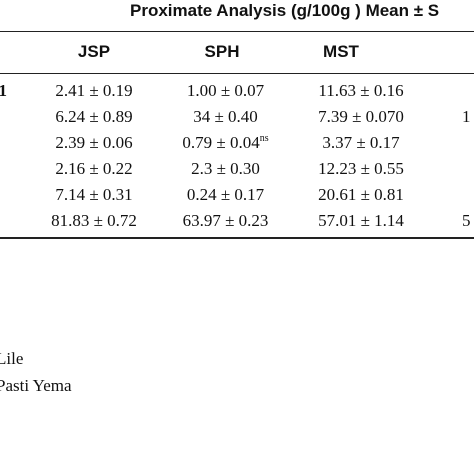 Image resolution: width=474 pixels, height=474 pixels. Describe the element at coordinates (6, 221) in the screenshot. I see `row-label: 1` at that location.